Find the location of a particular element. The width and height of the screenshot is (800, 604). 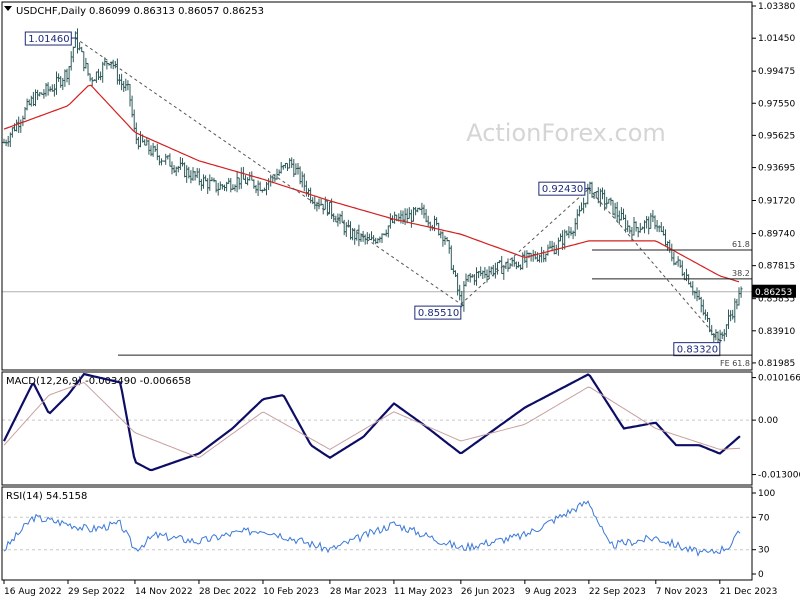

price-tick-label: 1.01450 is located at coordinates (776, 39).